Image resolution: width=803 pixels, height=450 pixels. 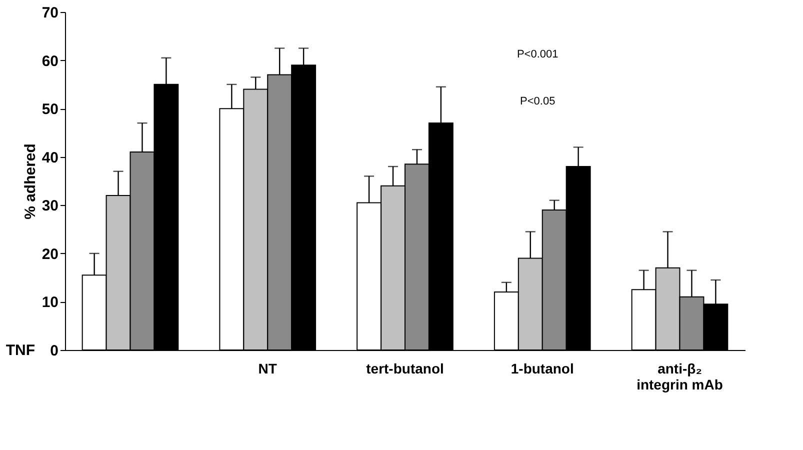 I want to click on y-tick-label: 60, so click(x=50, y=61).